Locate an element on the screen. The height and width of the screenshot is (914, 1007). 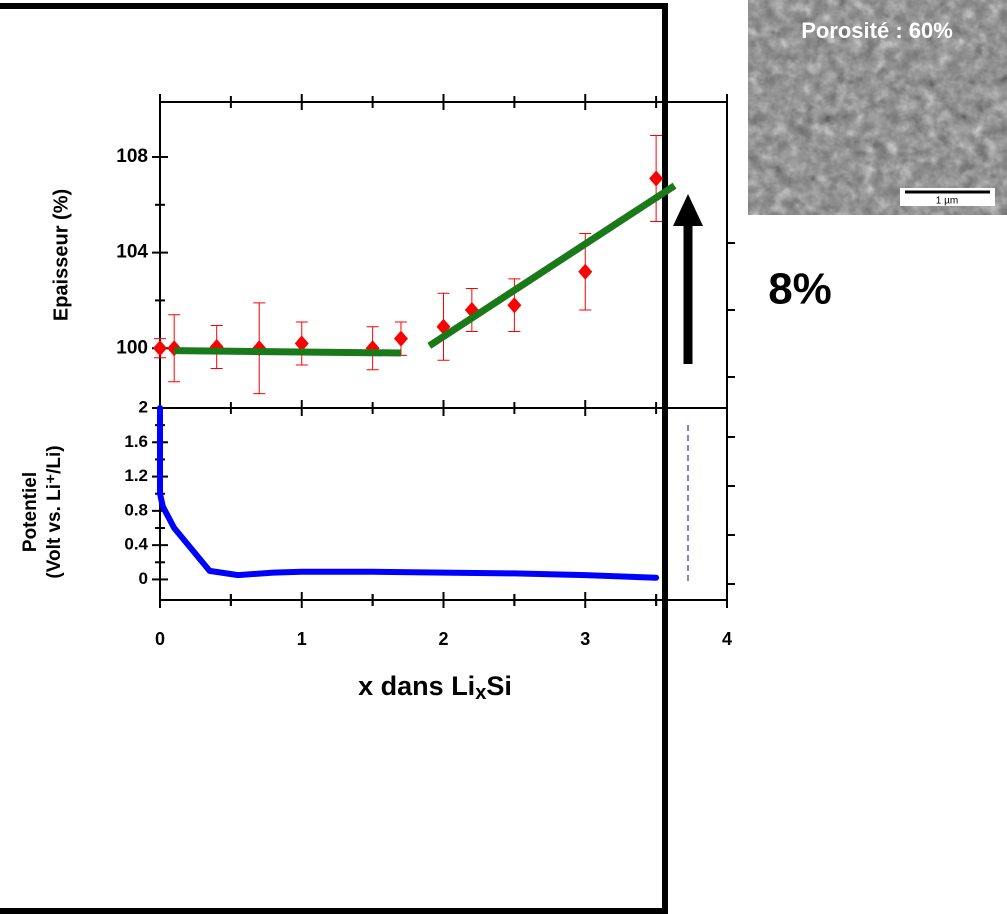
increase-label: 8% is located at coordinates (800, 289).